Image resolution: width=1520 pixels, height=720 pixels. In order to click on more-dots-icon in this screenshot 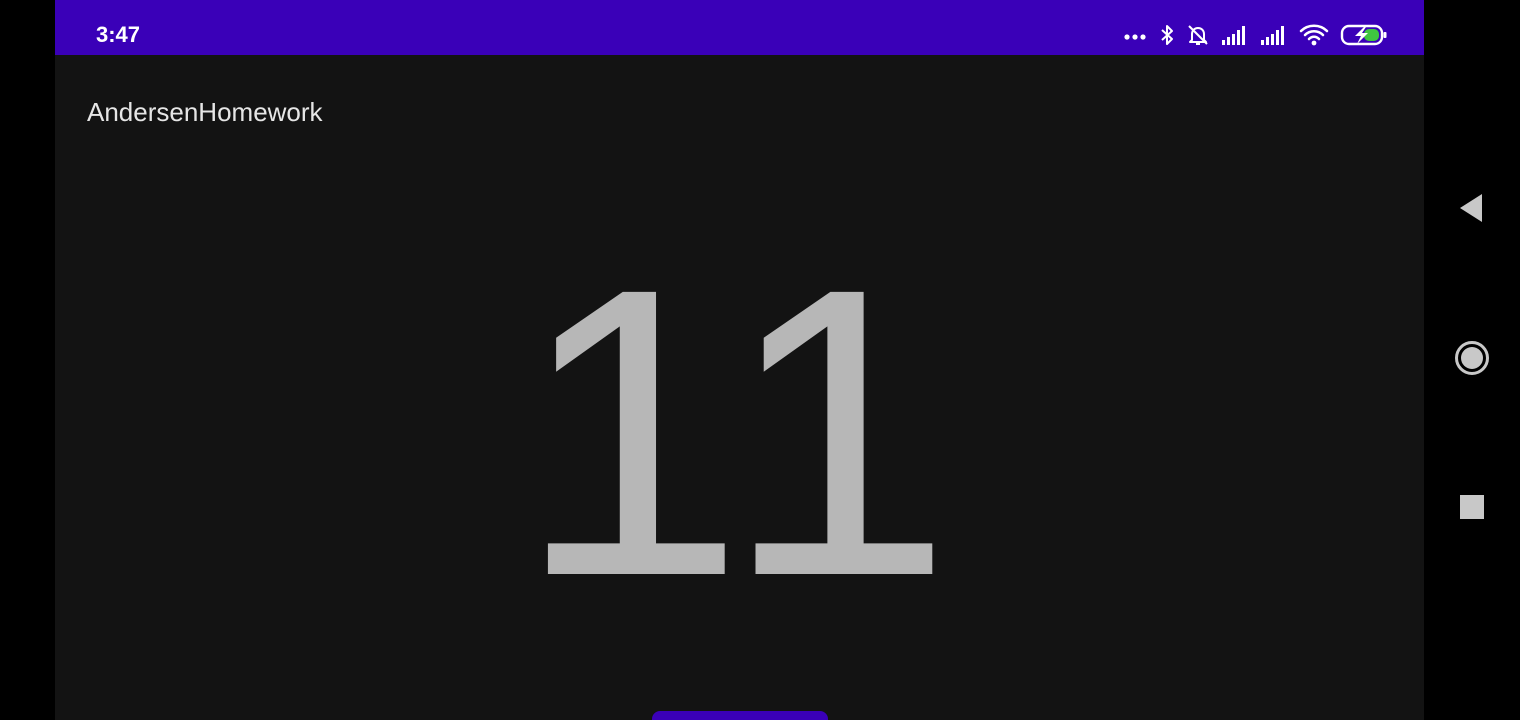, I will do `click(1136, 35)`.